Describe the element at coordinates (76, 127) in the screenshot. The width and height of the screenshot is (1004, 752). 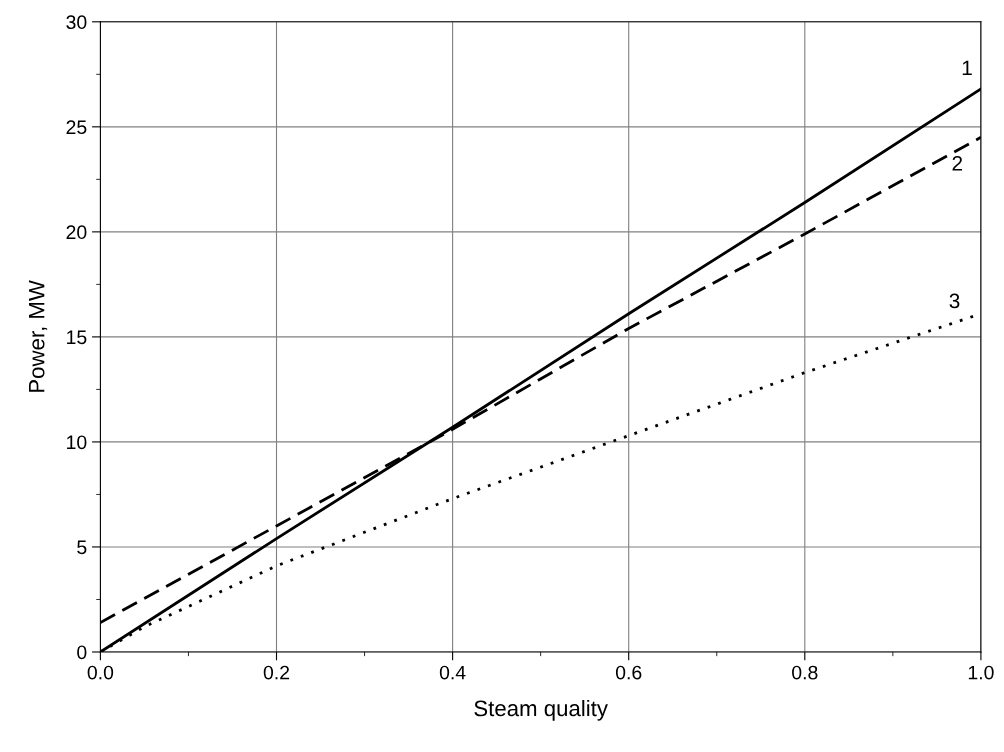
I see `y-tick-label: 25` at that location.